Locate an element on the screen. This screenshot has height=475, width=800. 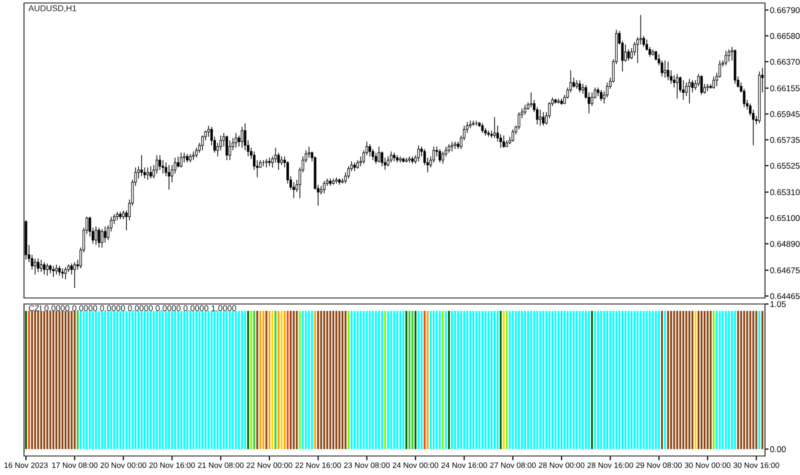
y-tick-label: 0.65310 is located at coordinates (785, 192).